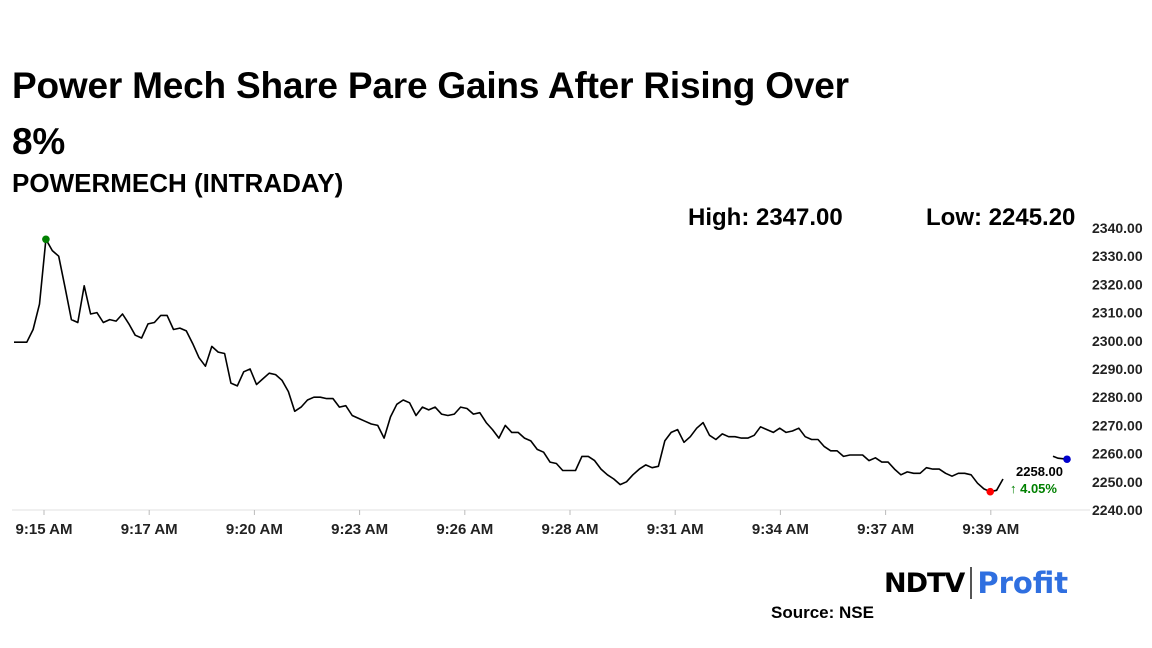 The height and width of the screenshot is (648, 1152). Describe the element at coordinates (1117, 510) in the screenshot. I see `y-tick-label: 2240.00` at that location.